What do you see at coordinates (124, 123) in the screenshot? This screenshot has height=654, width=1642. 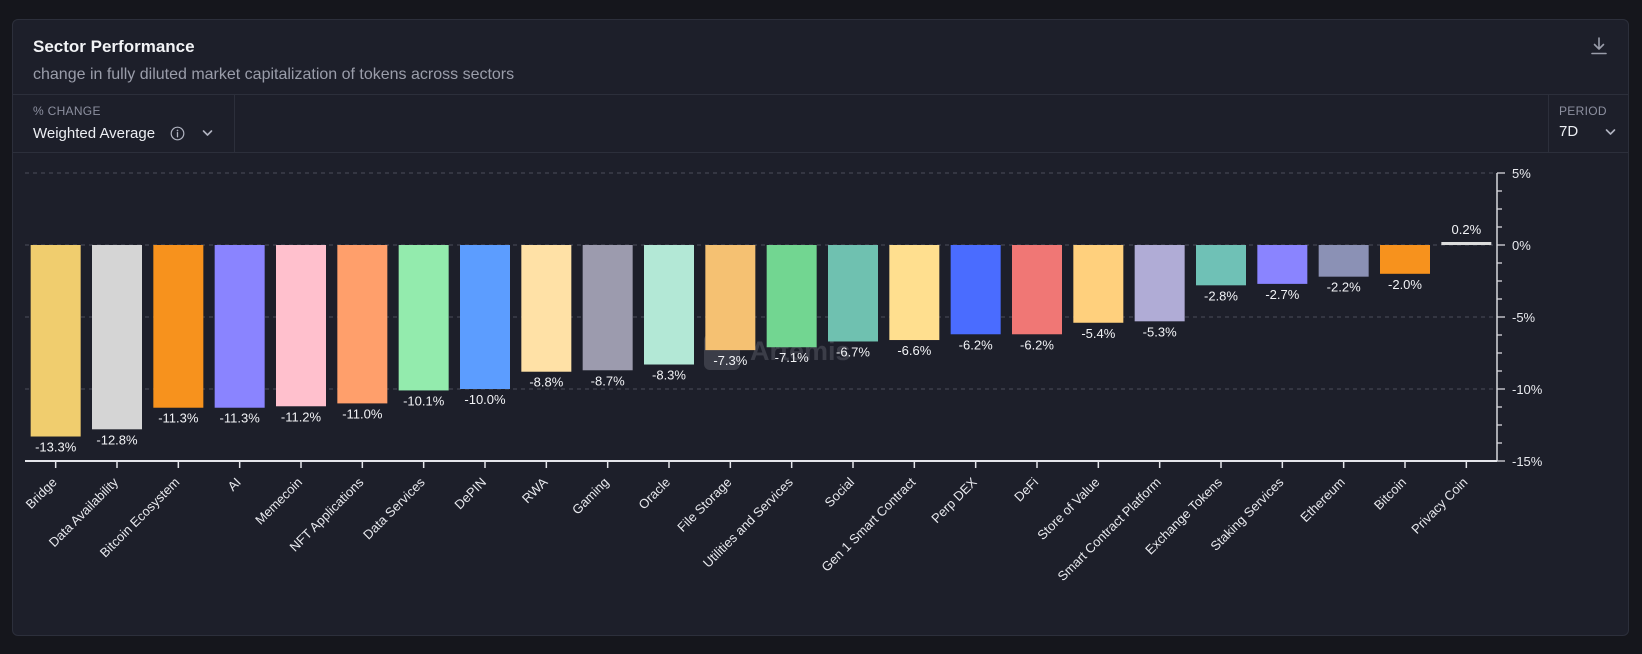 I see `metric-dropdown: % CHANGE Weighted Average` at bounding box center [124, 123].